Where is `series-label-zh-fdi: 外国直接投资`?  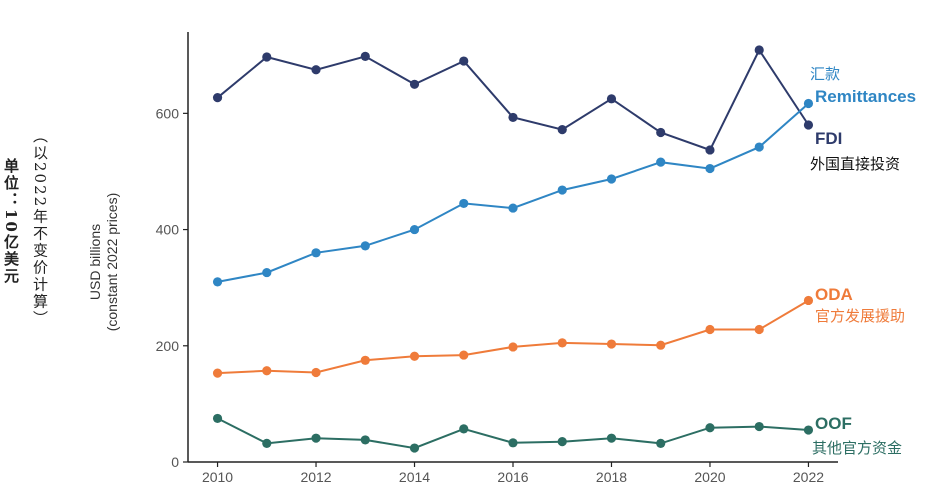
series-label-zh-fdi: 外国直接投资 is located at coordinates (855, 164).